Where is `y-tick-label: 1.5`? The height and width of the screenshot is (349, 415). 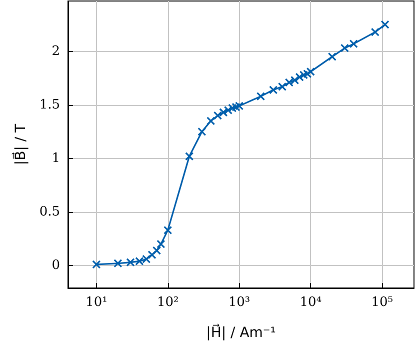 y-tick-label: 1.5 is located at coordinates (49, 104).